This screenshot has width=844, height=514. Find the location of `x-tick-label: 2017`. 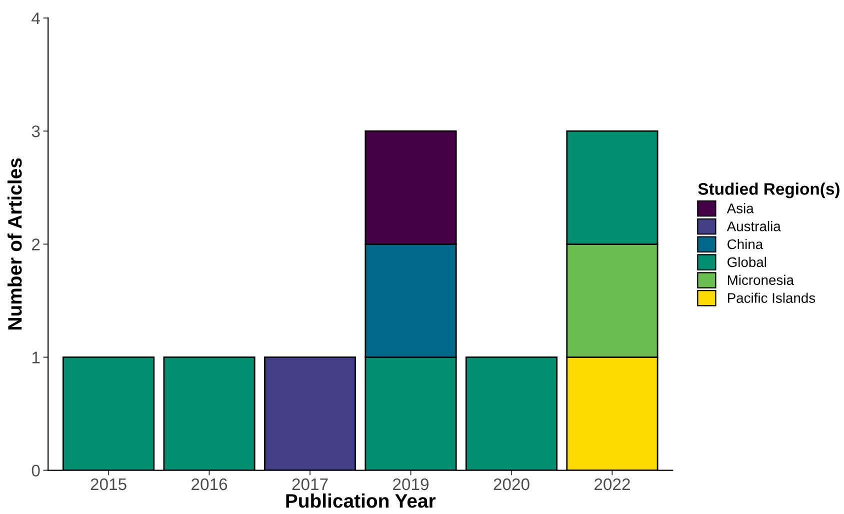

x-tick-label: 2017 is located at coordinates (310, 484).